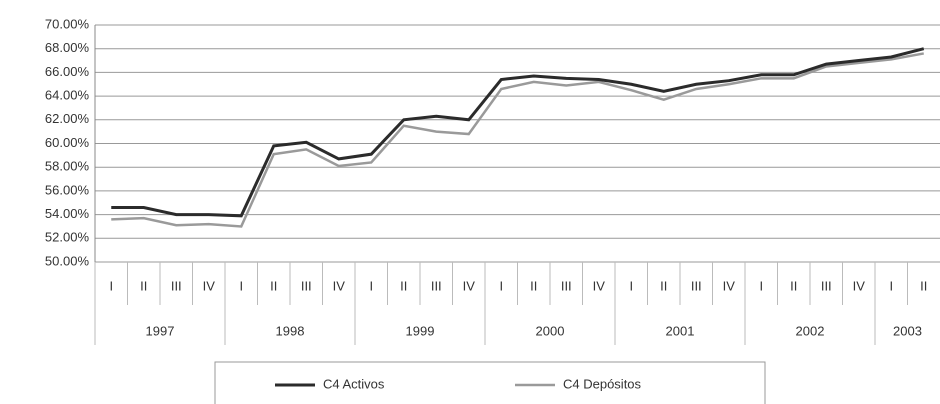  Describe the element at coordinates (67, 47) in the screenshot. I see `y-tick-label: 68.00%` at that location.